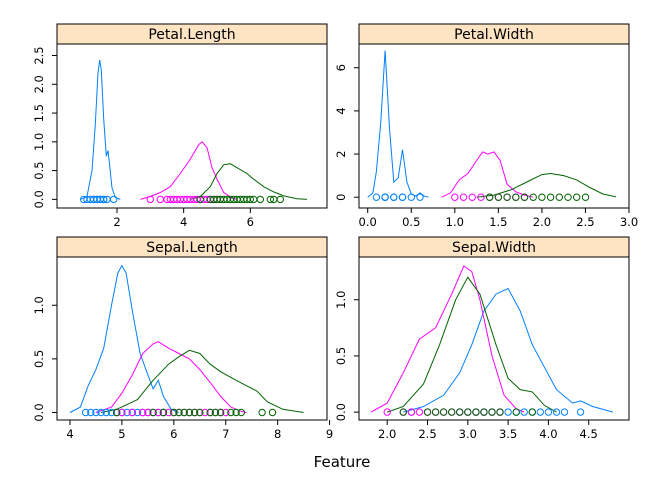 The width and height of the screenshot is (646, 491). Describe the element at coordinates (341, 110) in the screenshot. I see `y-tick-label: 4` at that location.